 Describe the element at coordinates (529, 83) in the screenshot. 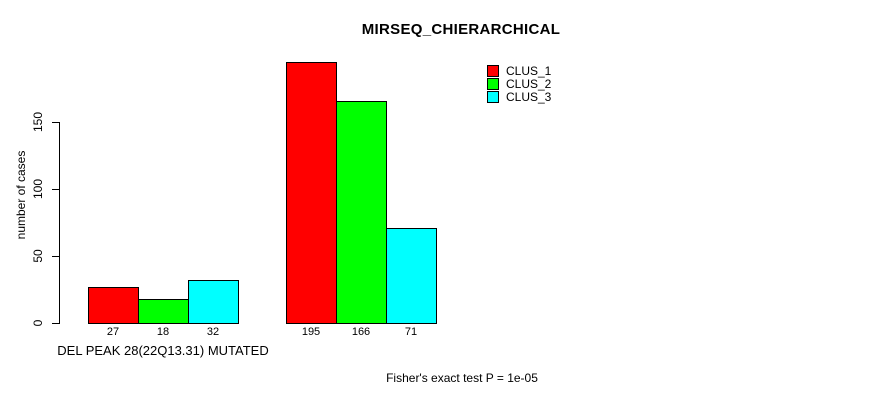

I see `legend-label: CLUS_2` at that location.